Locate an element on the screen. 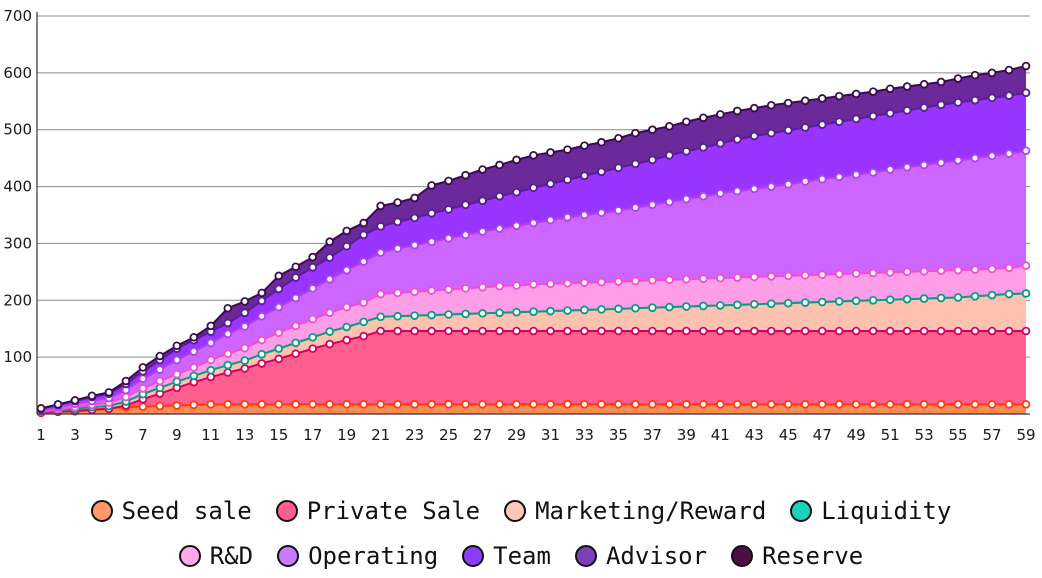 This screenshot has height=578, width=1042. legend-label: Seed sale is located at coordinates (186, 510).